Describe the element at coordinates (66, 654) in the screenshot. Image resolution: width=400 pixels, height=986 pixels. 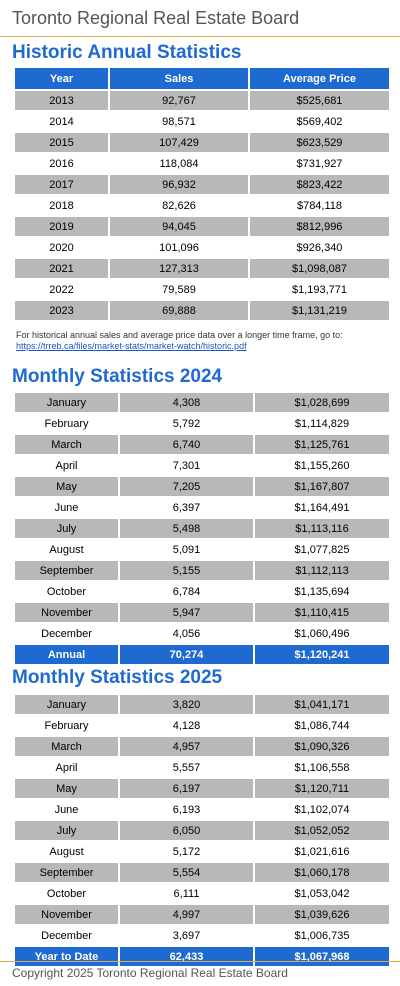
I see `total-label: Annual` at that location.